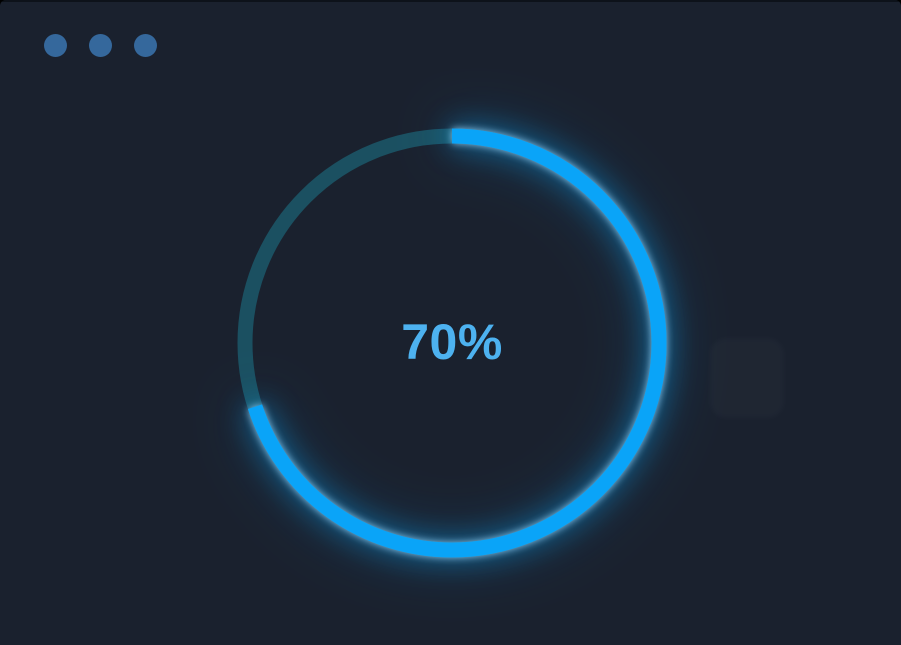  What do you see at coordinates (450, 1) in the screenshot?
I see `window-top-edge` at bounding box center [450, 1].